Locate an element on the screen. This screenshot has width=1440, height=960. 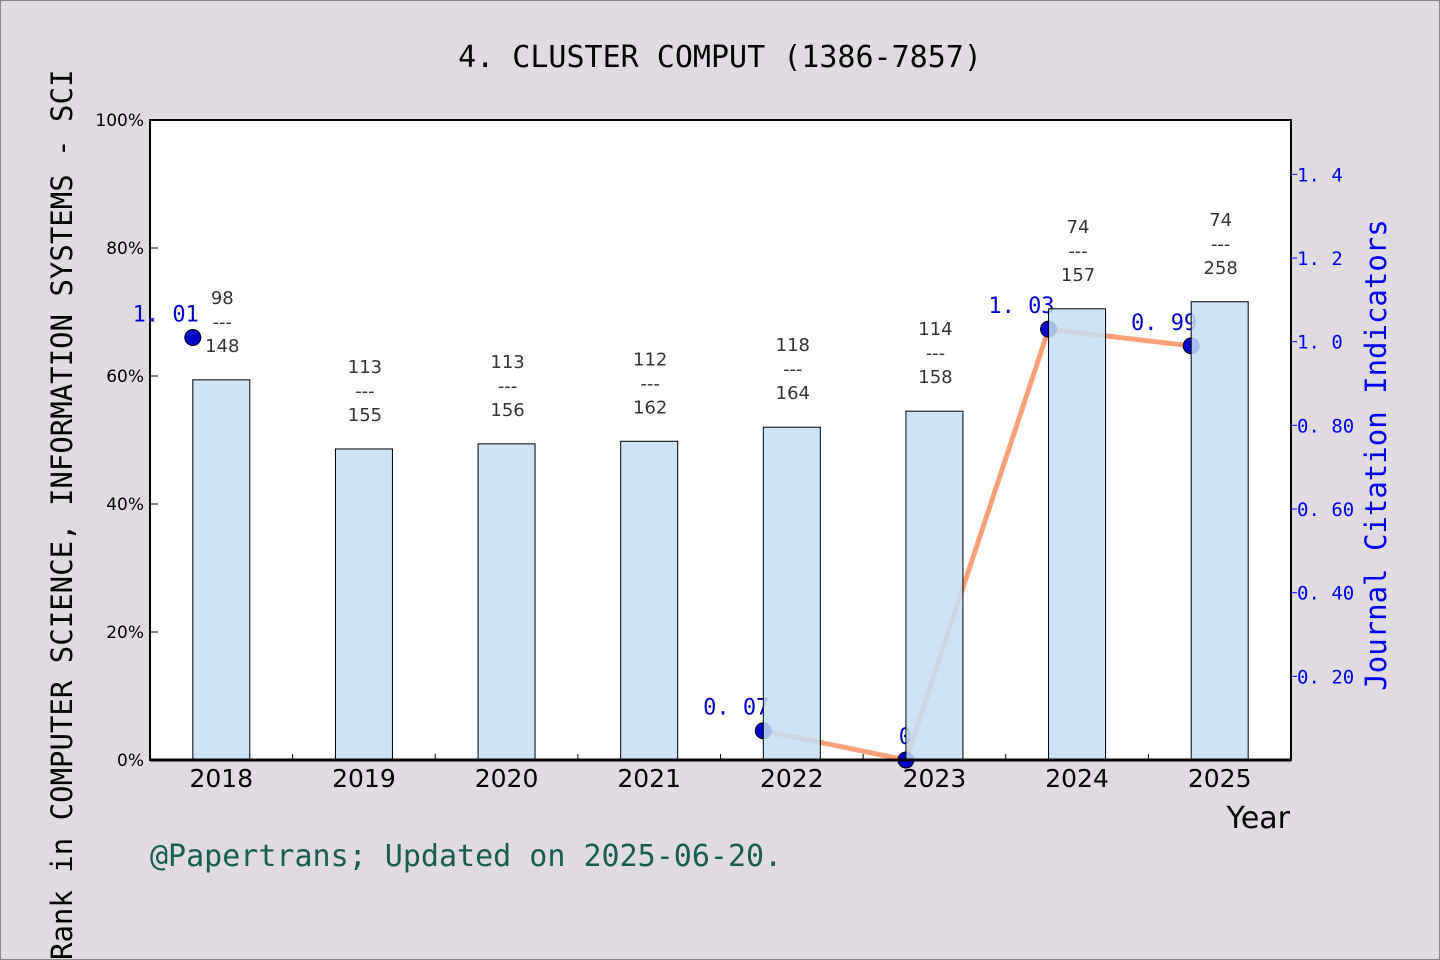
total-label: 164 is located at coordinates (793, 393).